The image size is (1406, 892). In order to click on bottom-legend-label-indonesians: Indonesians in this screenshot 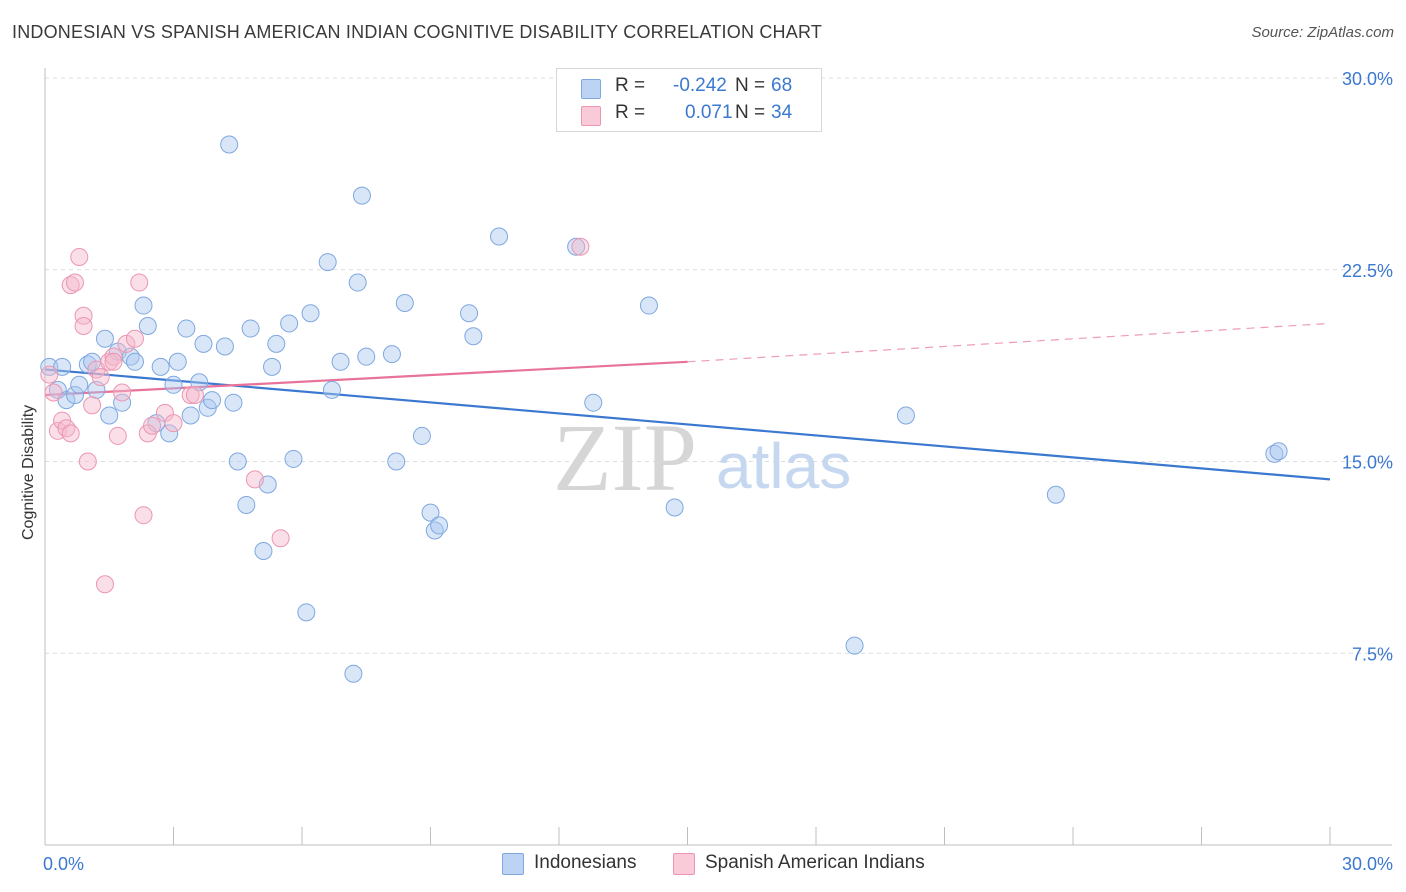, I will do `click(585, 862)`.